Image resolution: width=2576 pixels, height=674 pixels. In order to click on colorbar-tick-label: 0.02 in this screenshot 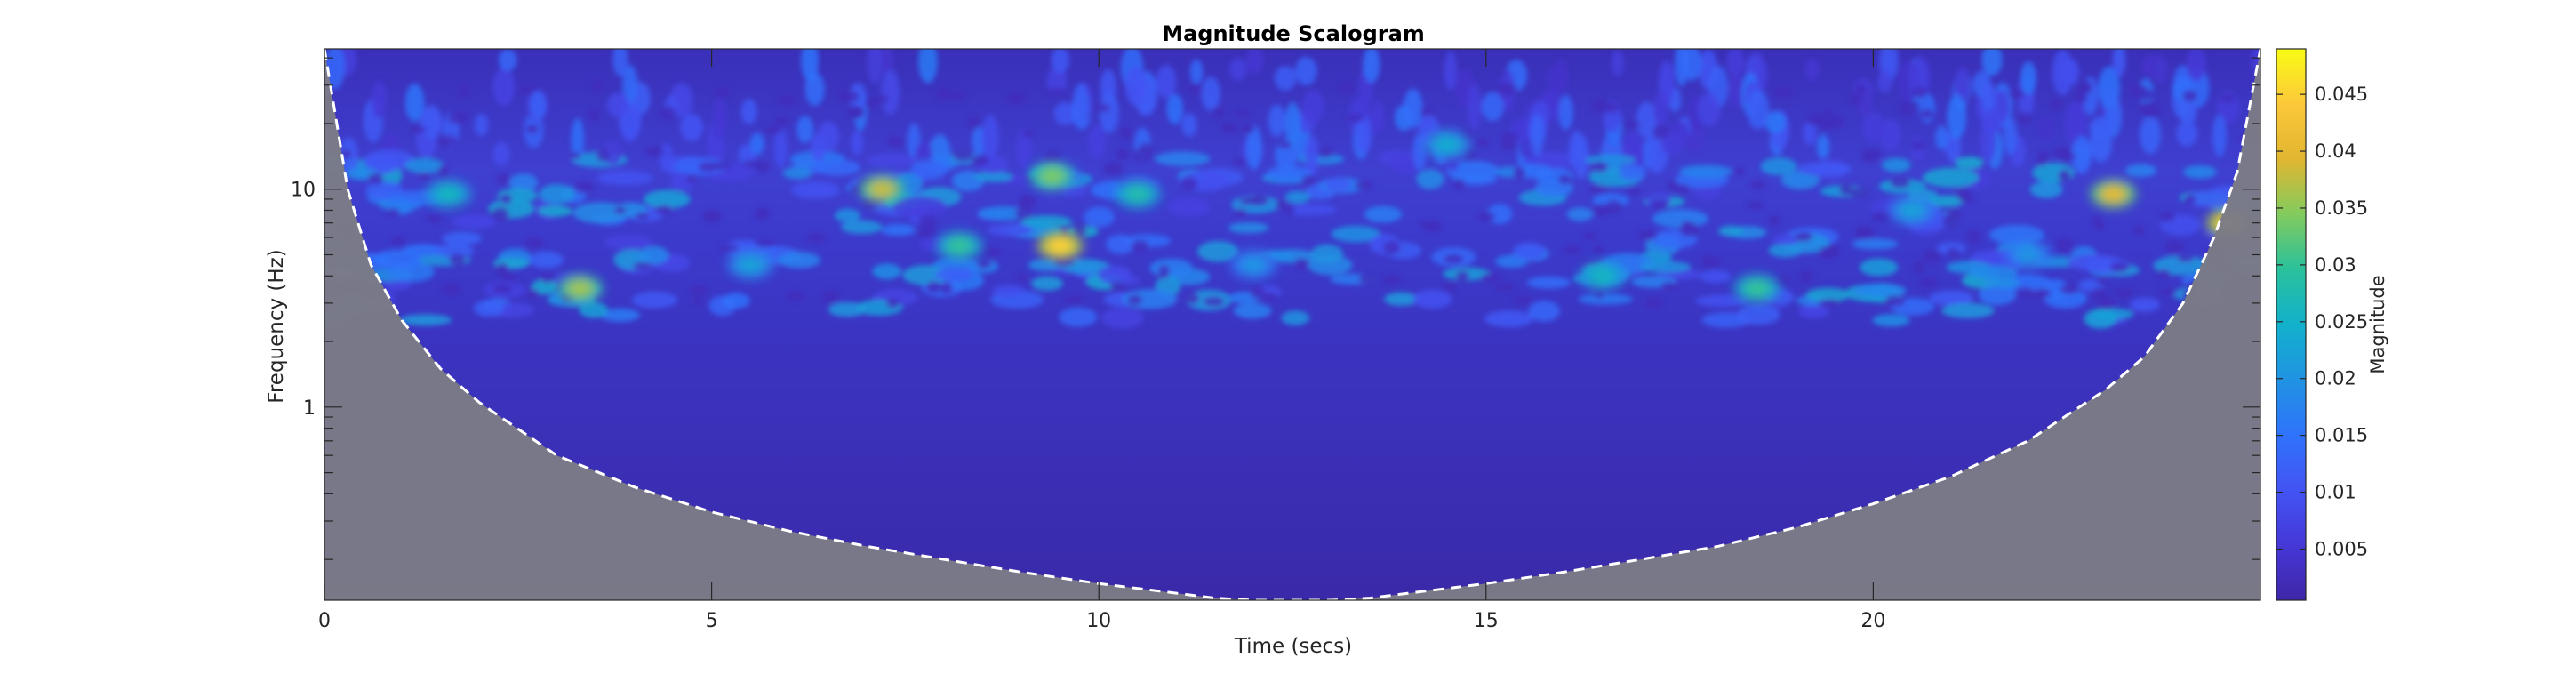, I will do `click(2335, 378)`.